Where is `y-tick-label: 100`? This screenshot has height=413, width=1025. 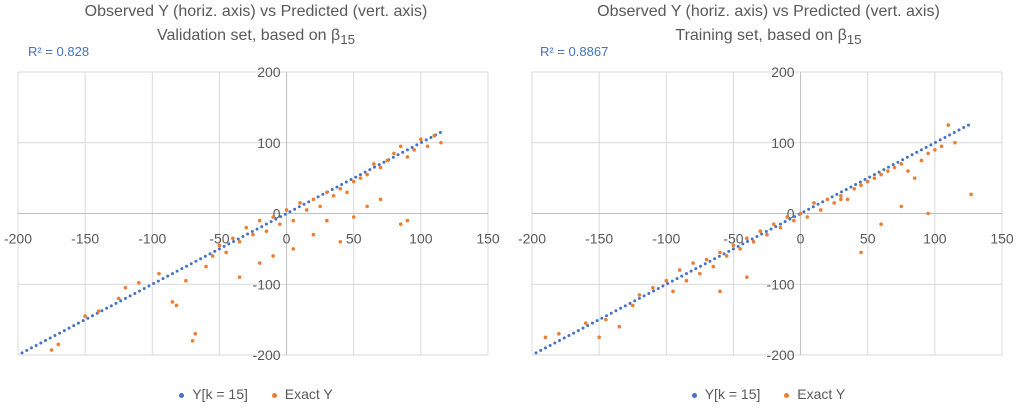 y-tick-label: 100 is located at coordinates (783, 143).